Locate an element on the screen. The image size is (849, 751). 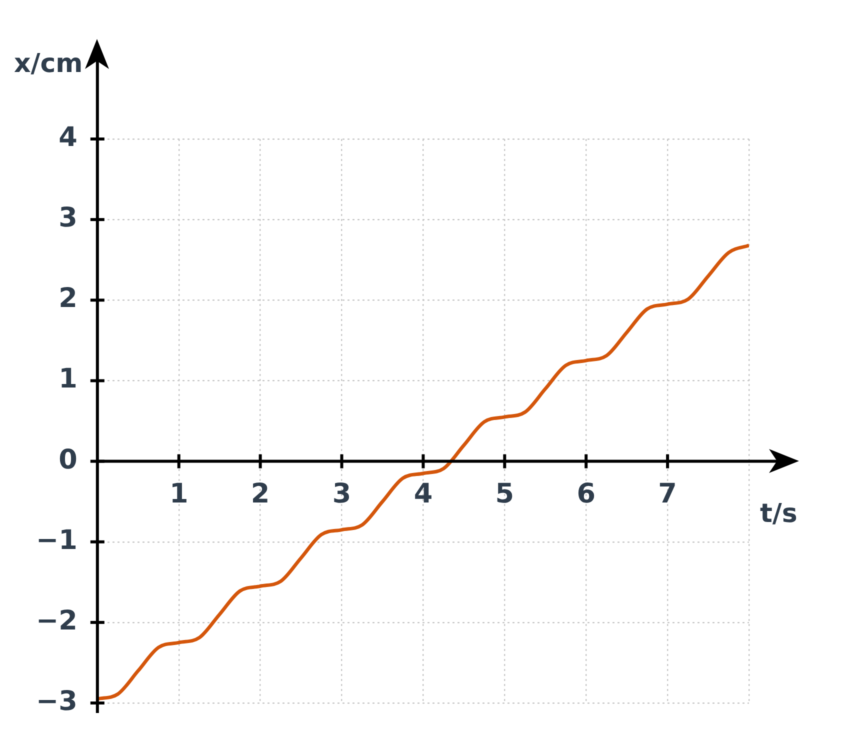
x-tick-label: 5 is located at coordinates (504, 494).